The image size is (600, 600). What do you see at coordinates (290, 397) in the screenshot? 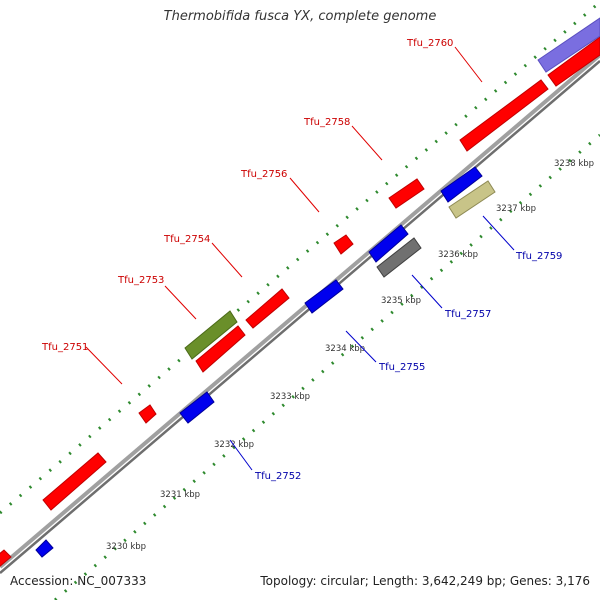
I see `tick-label: 3233 kbp` at bounding box center [290, 397].